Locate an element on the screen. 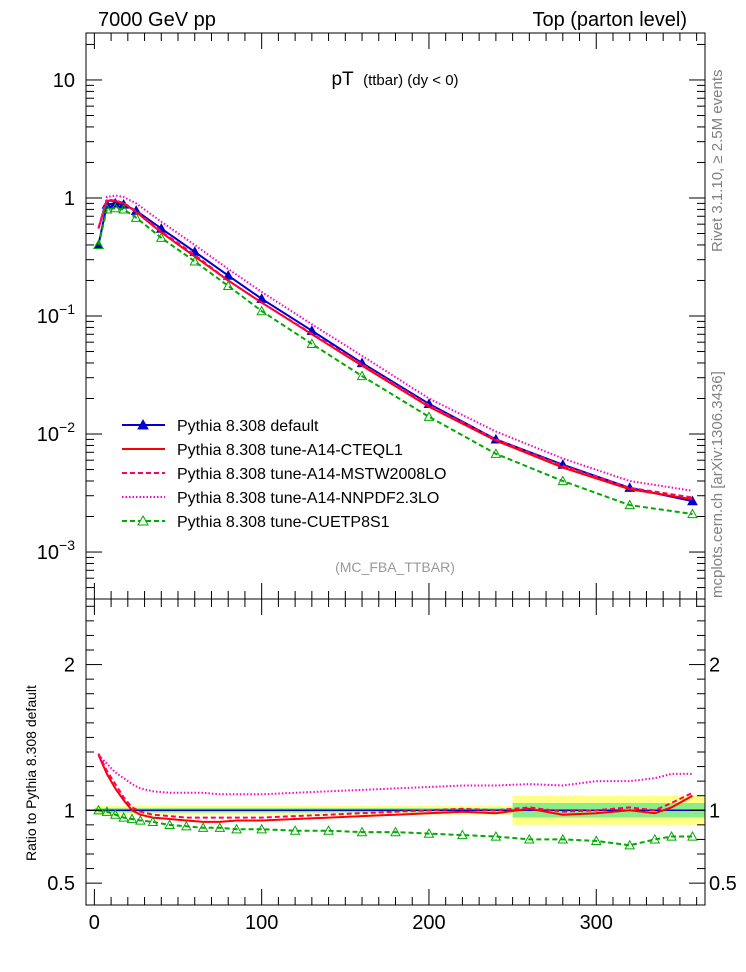 The height and width of the screenshot is (972, 746). main-title-rest: (ttbar) (dy < 0) is located at coordinates (410, 80).